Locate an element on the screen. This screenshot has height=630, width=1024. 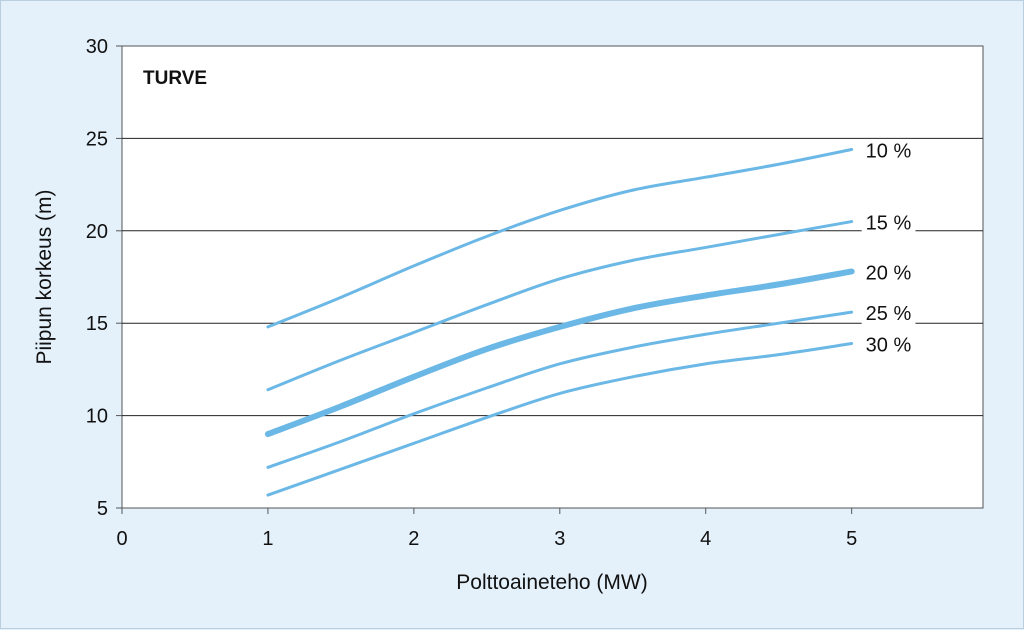
y-tick-label: 25 is located at coordinates (97, 139).